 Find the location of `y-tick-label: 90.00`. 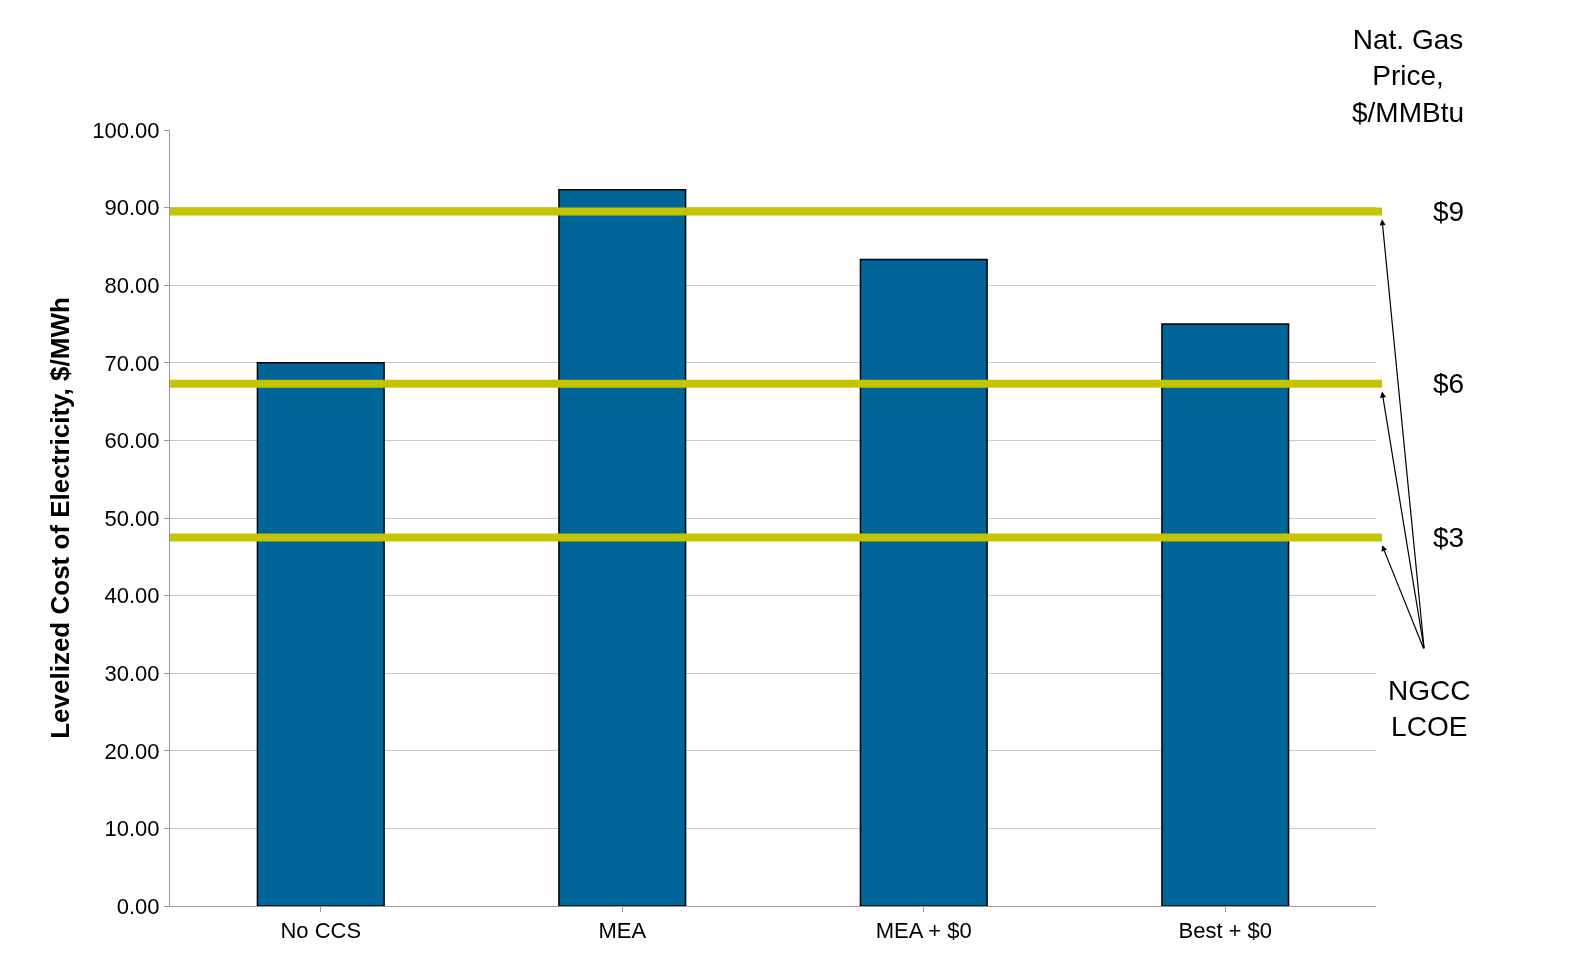

y-tick-label: 90.00 is located at coordinates (132, 208).